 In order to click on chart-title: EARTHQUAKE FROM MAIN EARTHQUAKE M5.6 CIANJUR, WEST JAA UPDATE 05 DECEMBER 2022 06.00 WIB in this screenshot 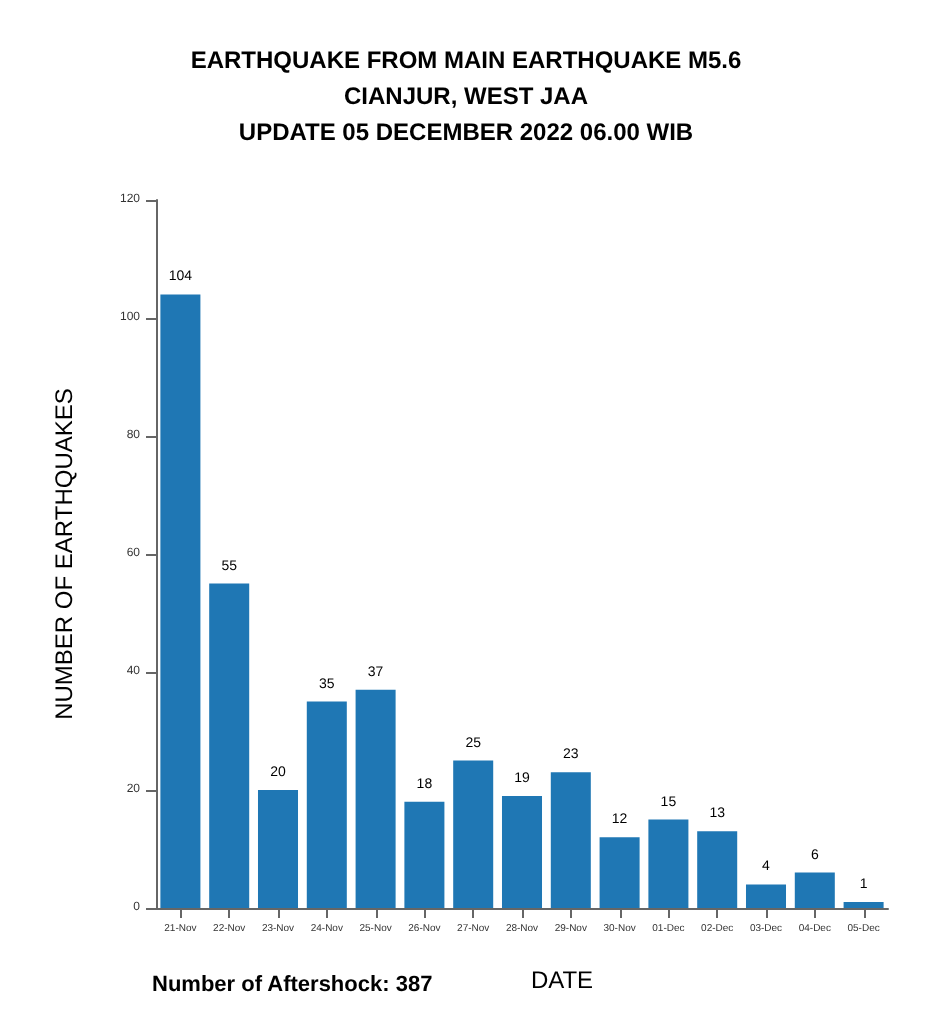, I will do `click(466, 96)`.